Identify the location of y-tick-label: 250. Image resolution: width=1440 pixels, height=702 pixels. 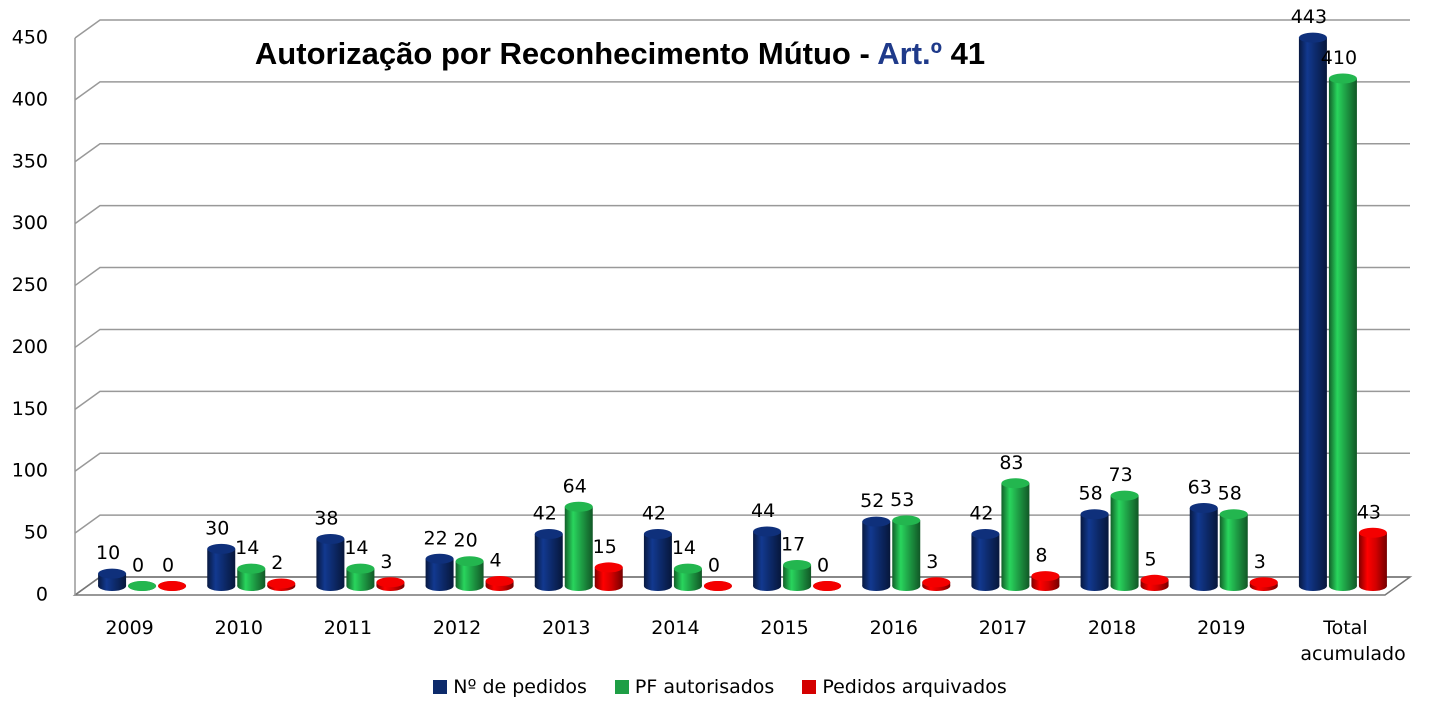
(30, 285).